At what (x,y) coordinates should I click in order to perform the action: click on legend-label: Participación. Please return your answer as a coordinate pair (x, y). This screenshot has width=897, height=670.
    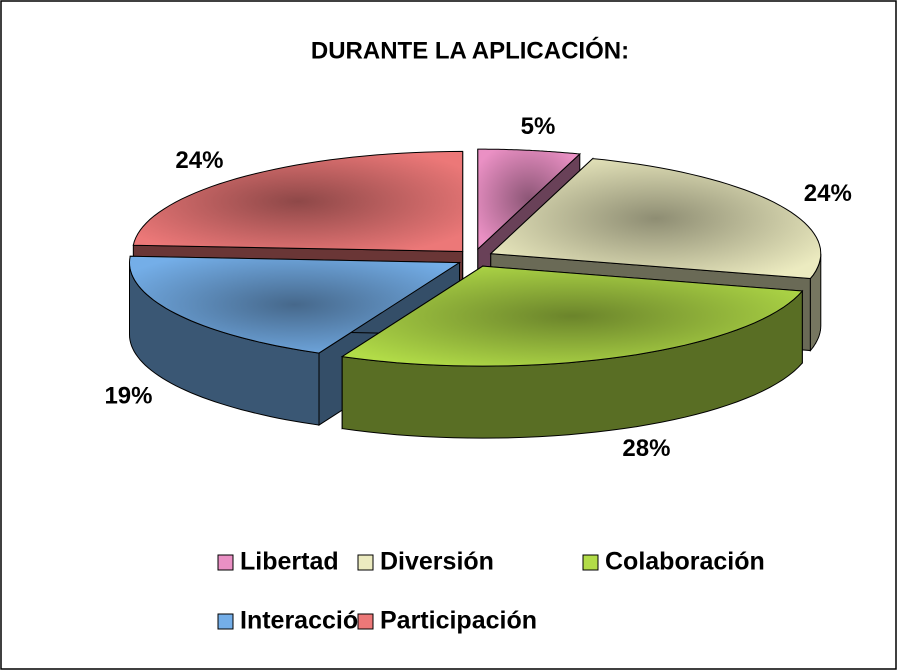
    Looking at the image, I should click on (458, 621).